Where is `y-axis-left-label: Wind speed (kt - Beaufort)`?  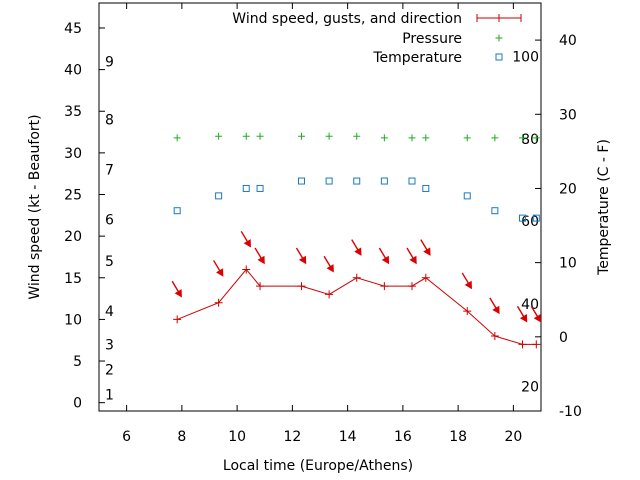 y-axis-left-label: Wind speed (kt - Beaufort) is located at coordinates (35, 206).